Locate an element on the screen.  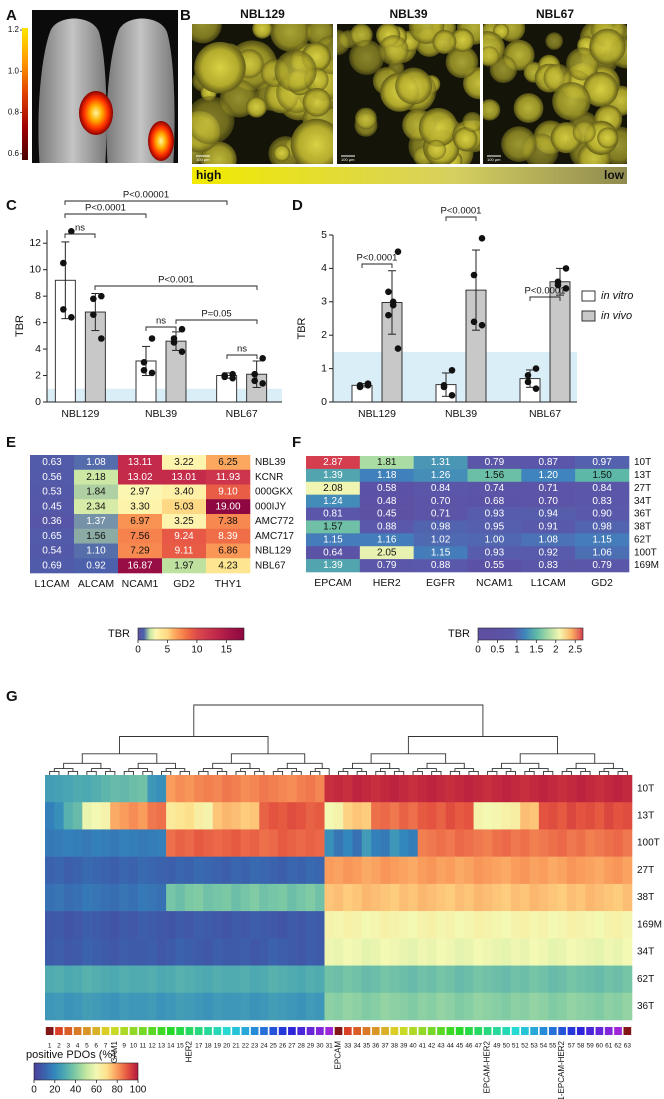
scale-bar-label: 100 μm is located at coordinates (203, 159).